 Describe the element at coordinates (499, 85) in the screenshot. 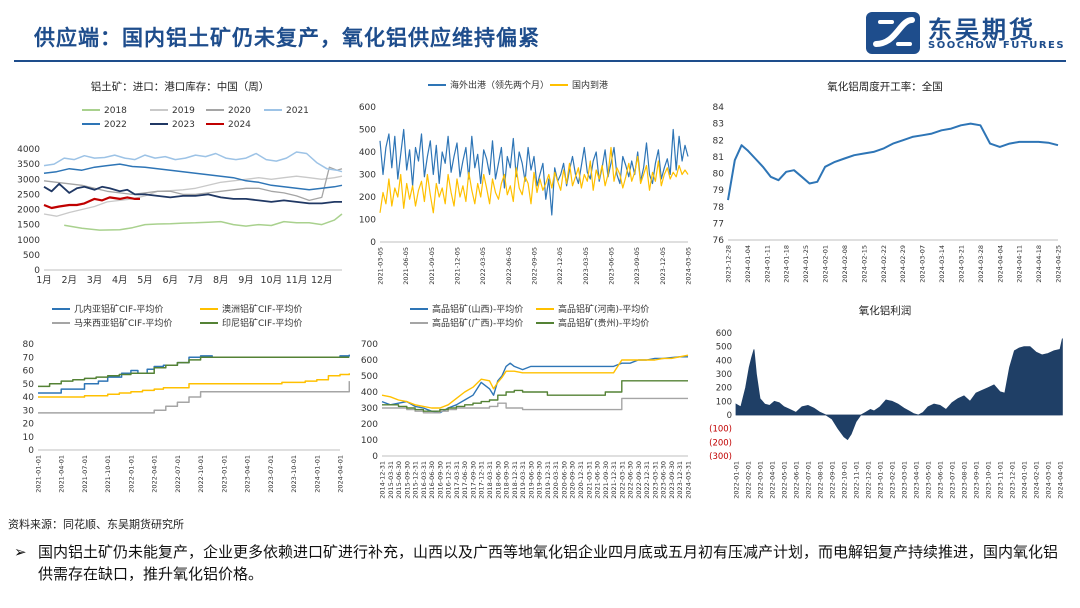

I see `legend-label: 海外出港（领先两个月）` at that location.